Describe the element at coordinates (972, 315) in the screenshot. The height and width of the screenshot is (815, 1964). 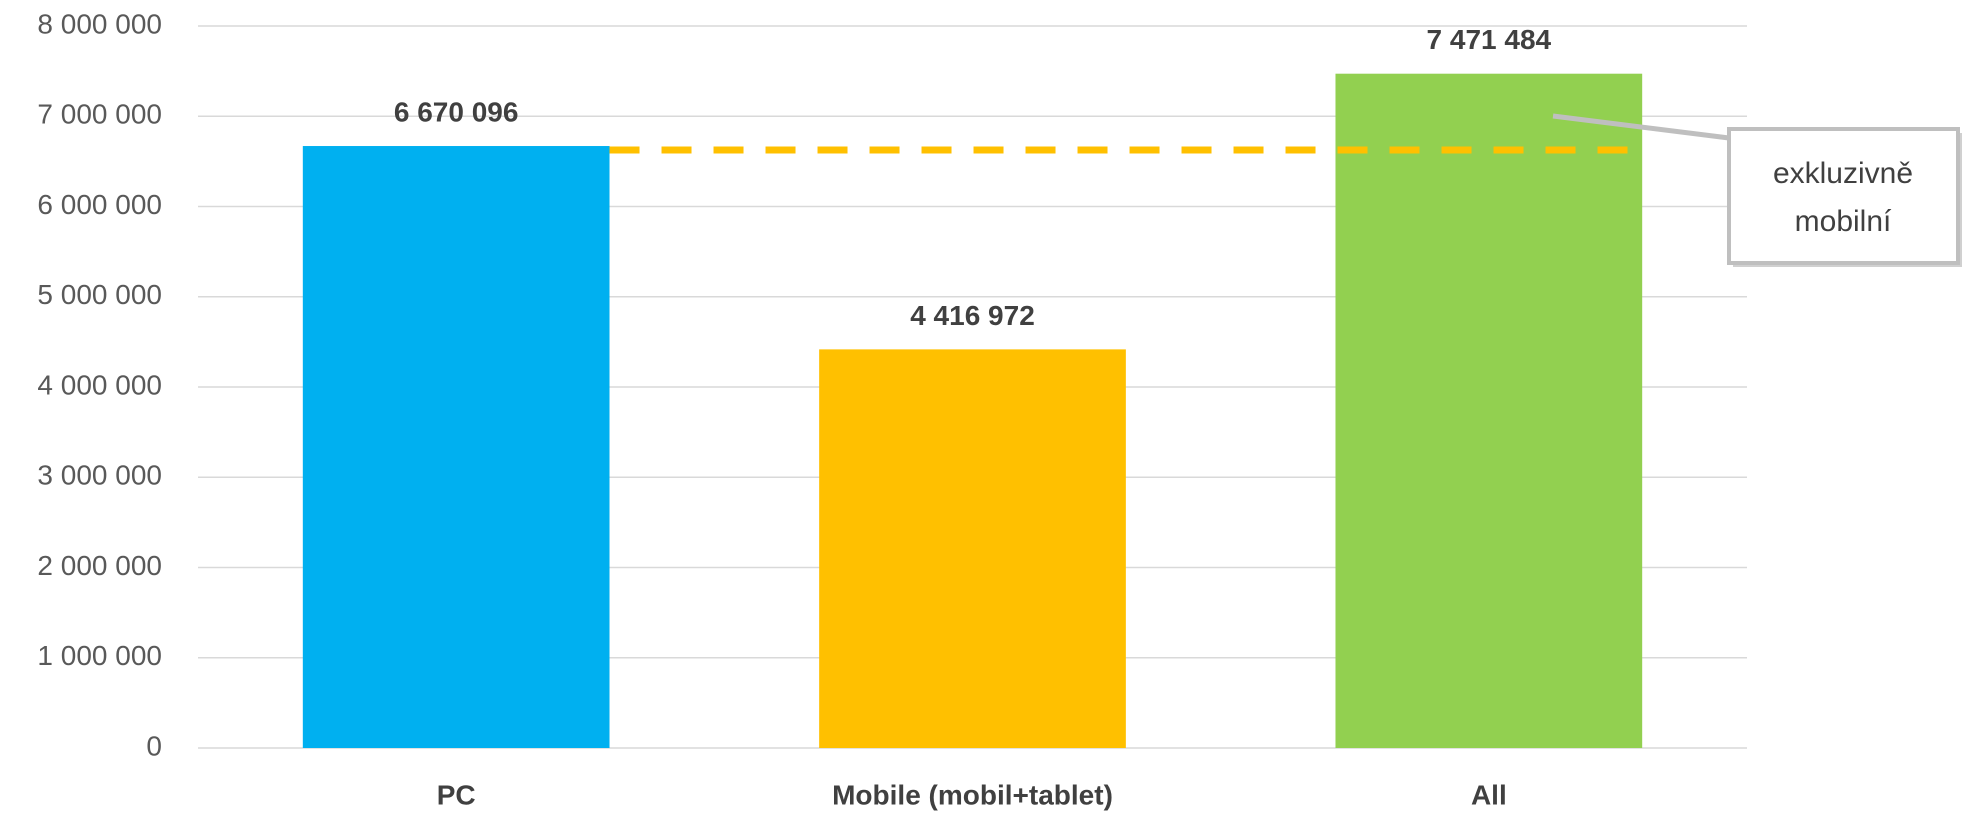
I see `value-label: 4 416 972` at that location.